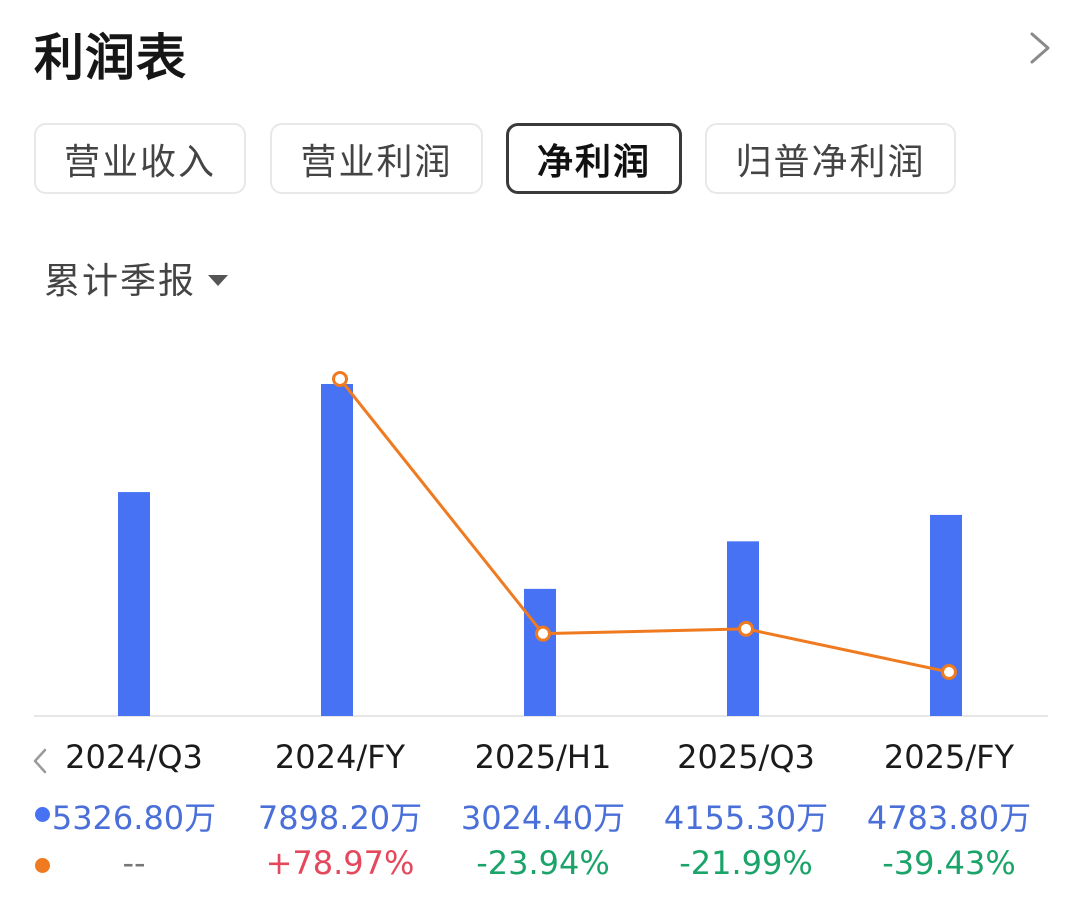 The height and width of the screenshot is (899, 1080). Describe the element at coordinates (337, 550) in the screenshot. I see `bar-2024/FY` at that location.